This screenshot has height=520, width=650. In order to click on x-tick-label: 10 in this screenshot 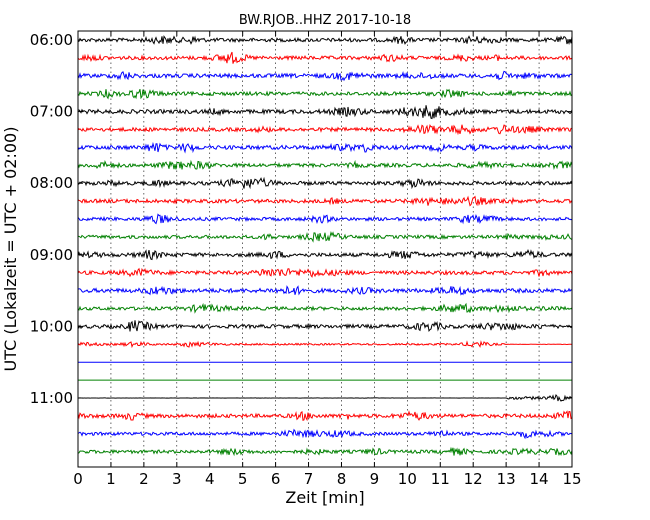, I will do `click(407, 479)`.